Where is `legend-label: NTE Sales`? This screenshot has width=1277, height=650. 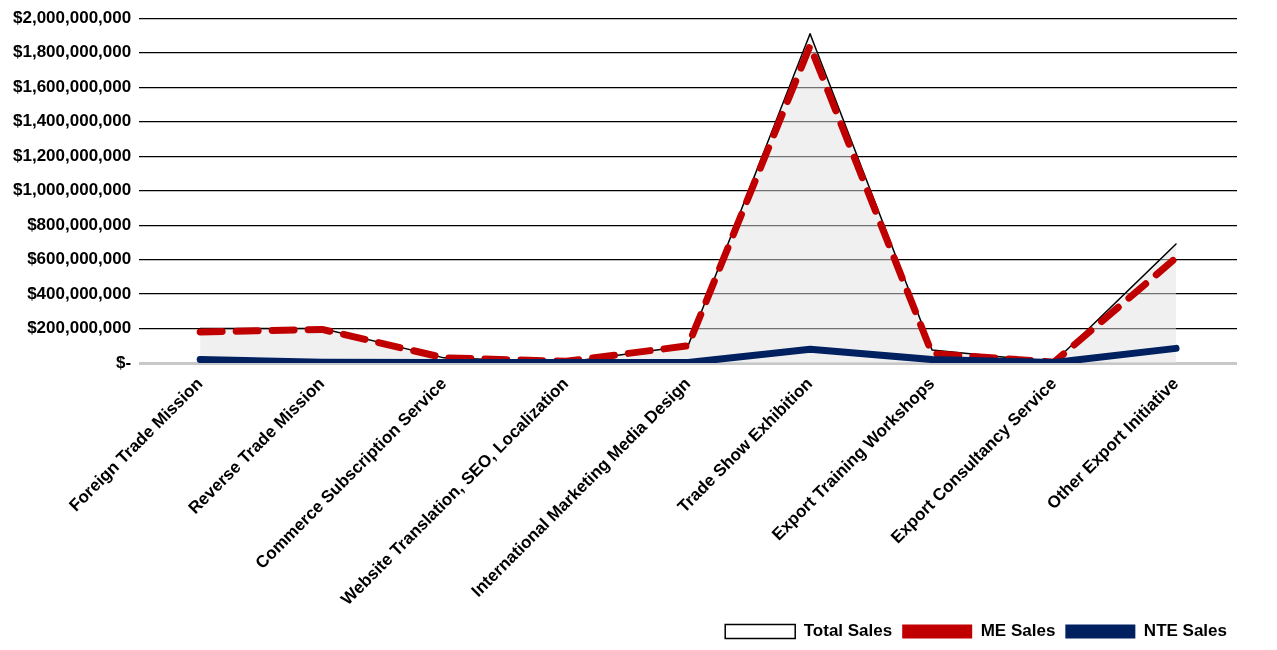 legend-label: NTE Sales is located at coordinates (1185, 631).